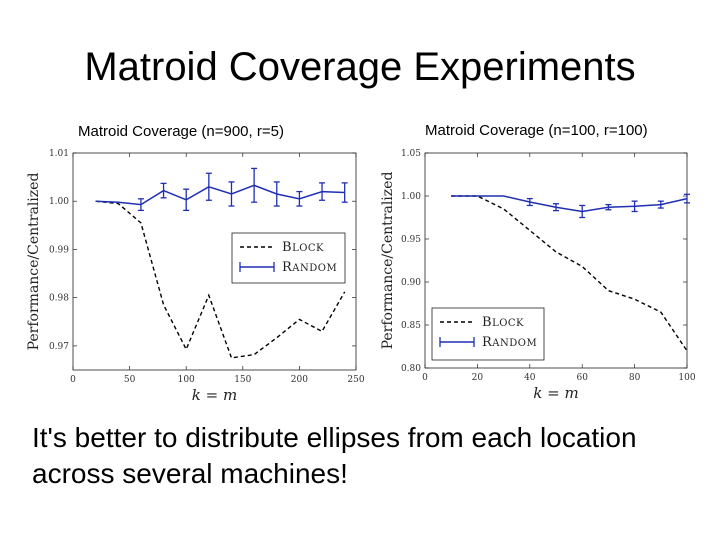  I want to click on chart-title-right: Matroid Coverage (n=100, r=100), so click(536, 130).